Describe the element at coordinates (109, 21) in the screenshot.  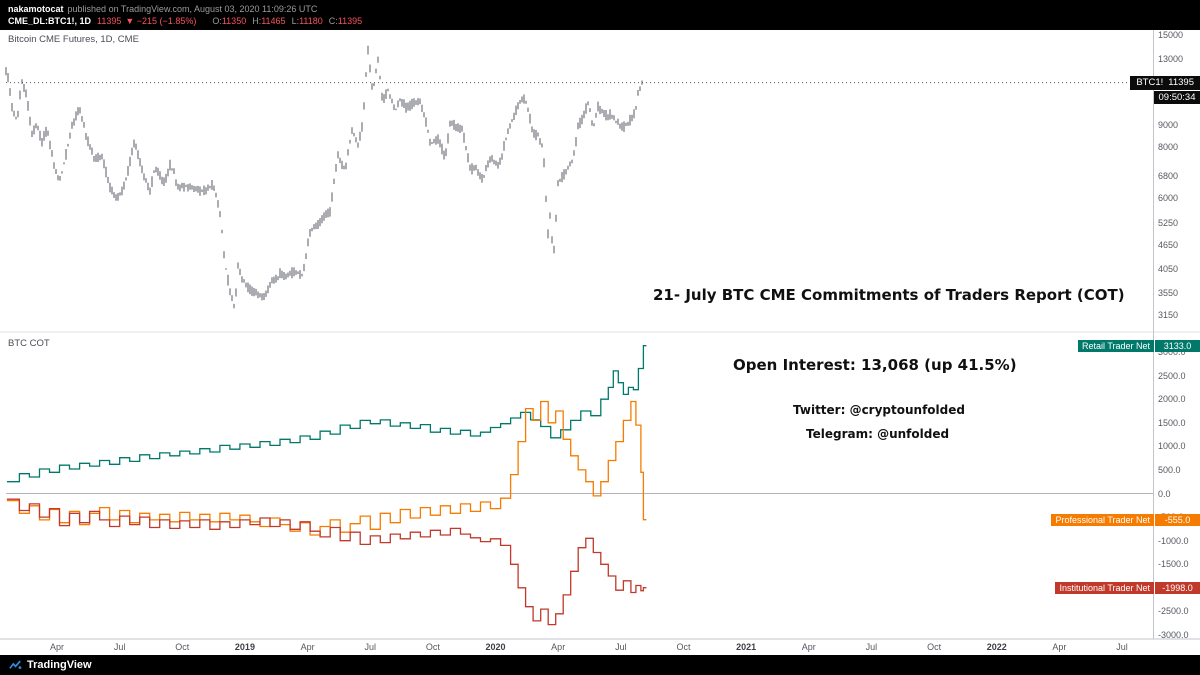
I see `last-price: 11395` at that location.